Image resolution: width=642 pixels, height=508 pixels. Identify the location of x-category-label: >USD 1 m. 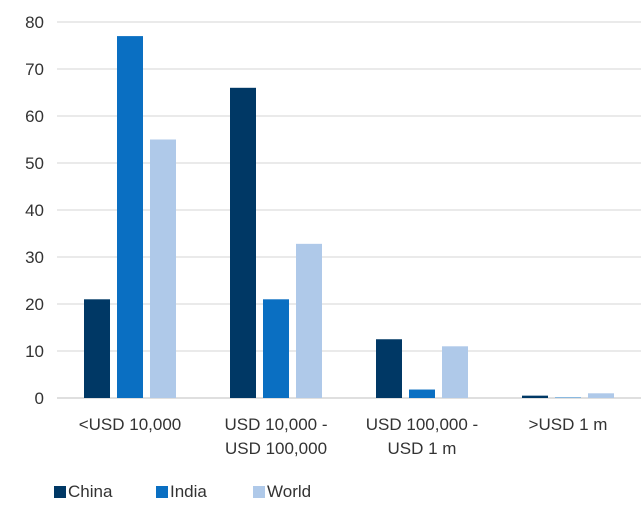
(568, 424).